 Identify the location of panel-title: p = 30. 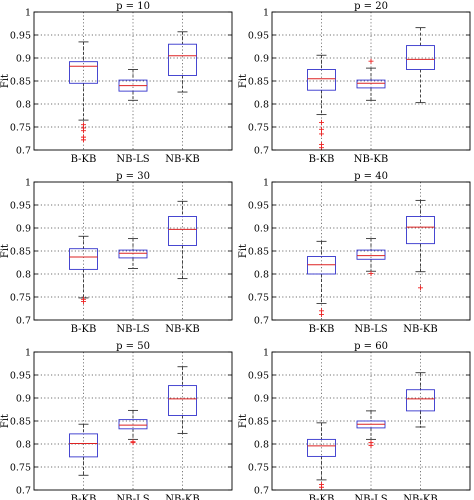
(133, 176).